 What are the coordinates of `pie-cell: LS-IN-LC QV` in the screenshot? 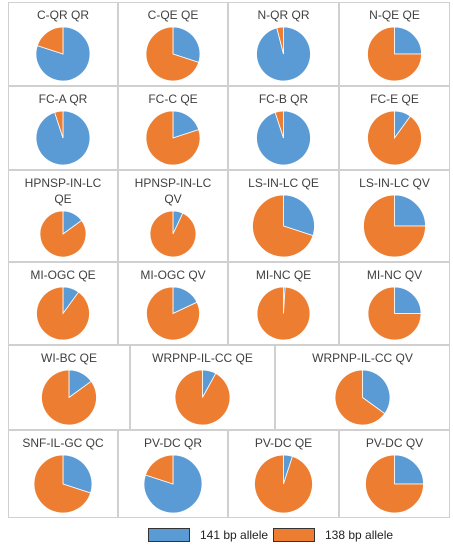 It's located at (394, 216).